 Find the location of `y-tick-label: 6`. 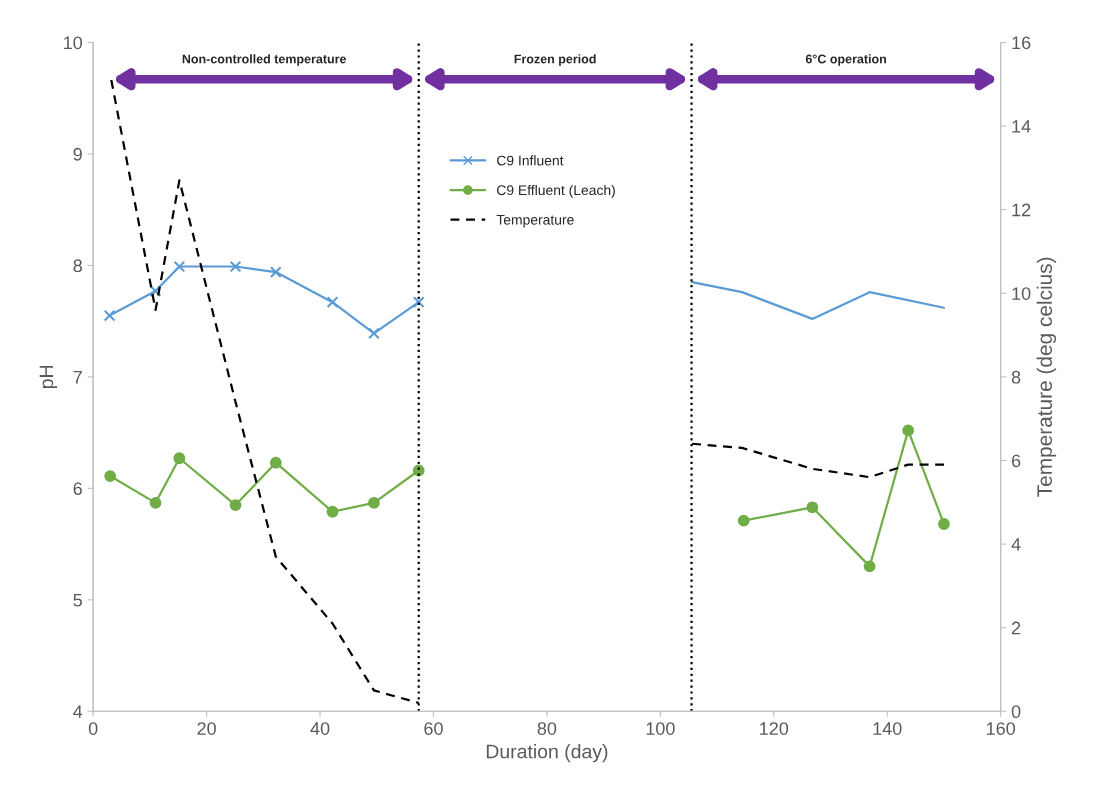

y-tick-label: 6 is located at coordinates (77, 489).